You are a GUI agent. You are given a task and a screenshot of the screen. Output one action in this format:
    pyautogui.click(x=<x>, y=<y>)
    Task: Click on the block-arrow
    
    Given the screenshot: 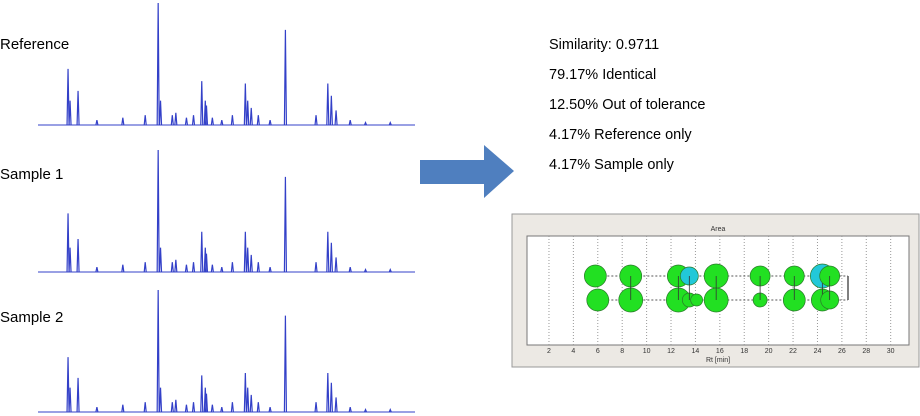 What is the action you would take?
    pyautogui.click(x=467, y=171)
    